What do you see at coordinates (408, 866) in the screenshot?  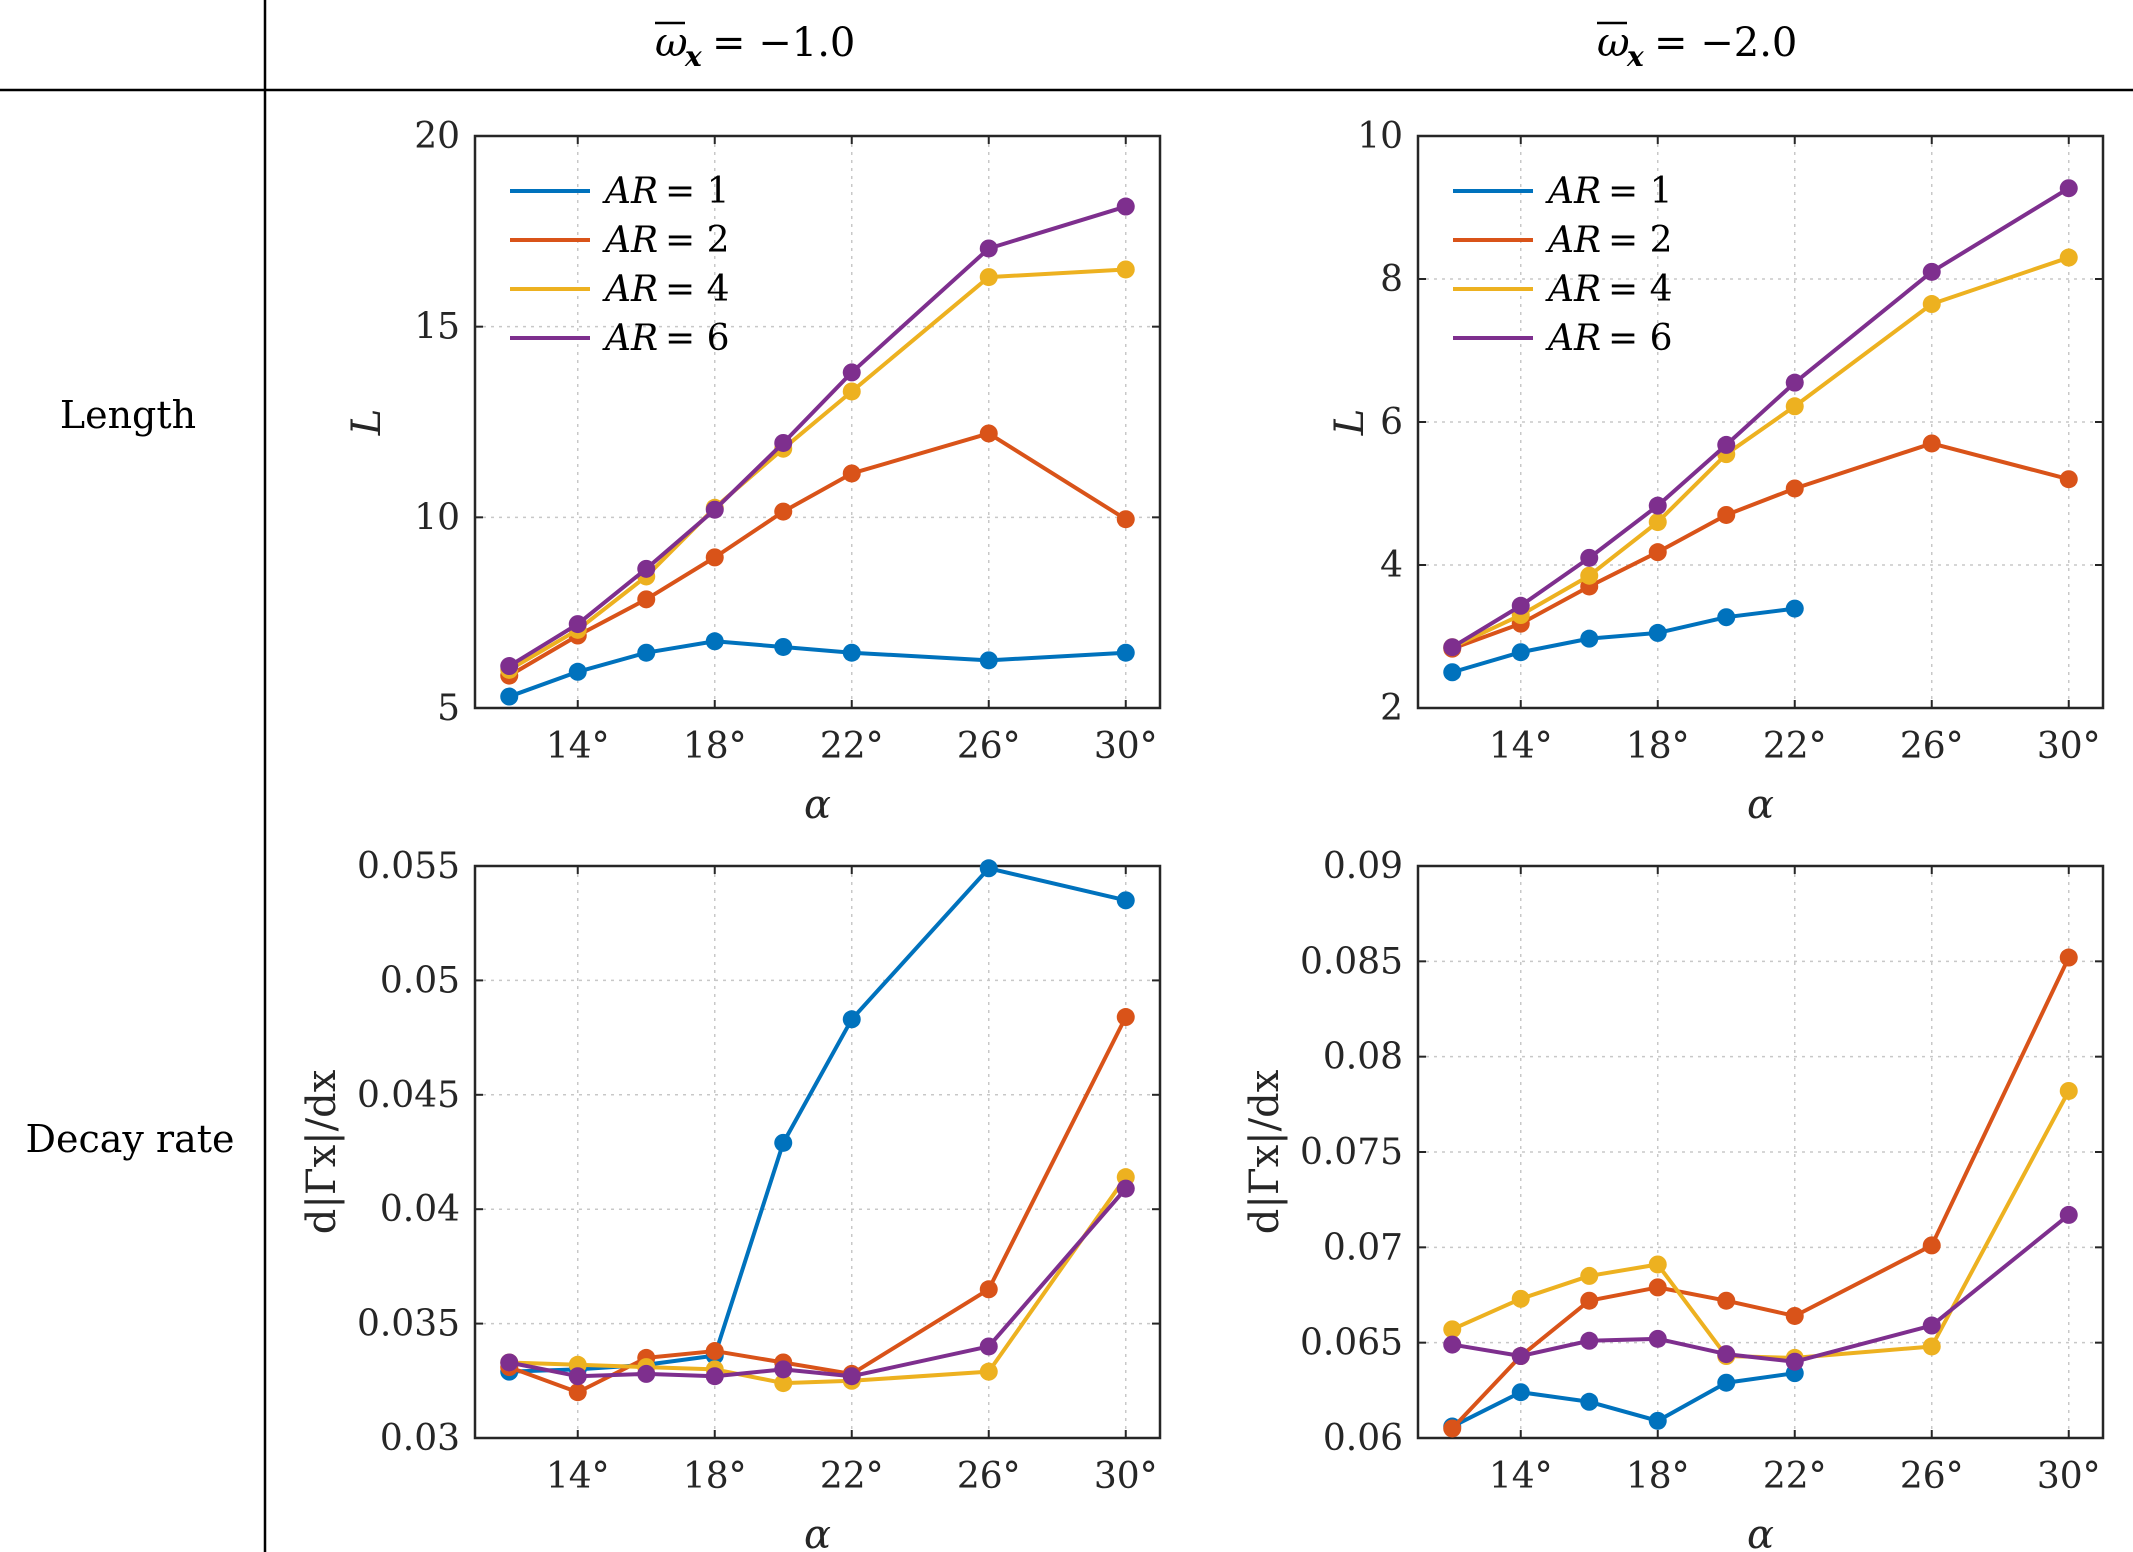 I see `y-tick-label: 0.055` at bounding box center [408, 866].